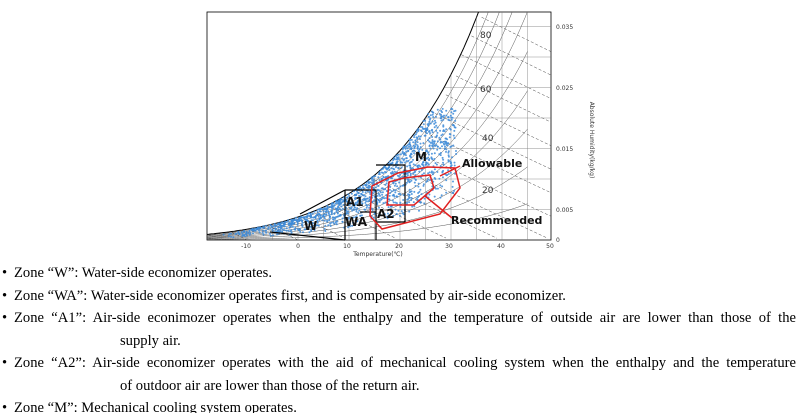 This screenshot has width=800, height=413. I want to click on recommended-envelope, so click(410, 190).